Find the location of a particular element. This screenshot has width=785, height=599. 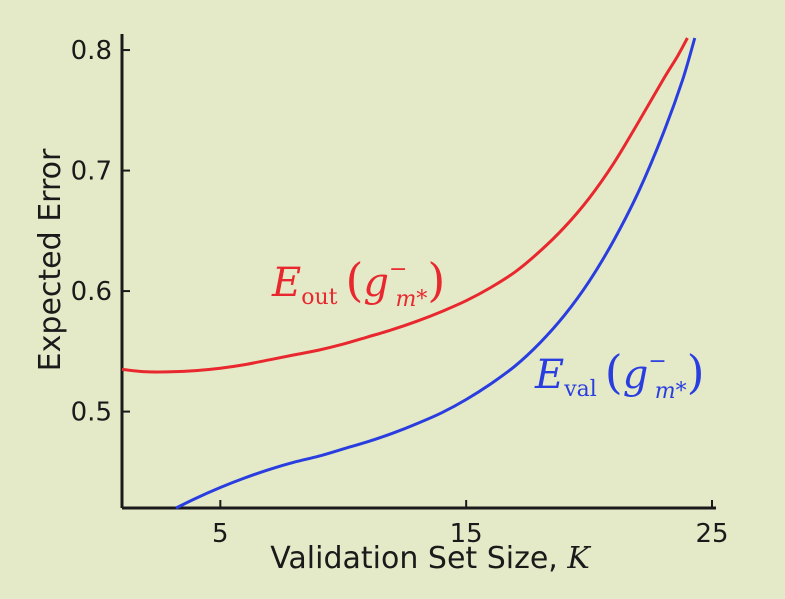

x-ticks: 5 15 25 is located at coordinates (470, 524).